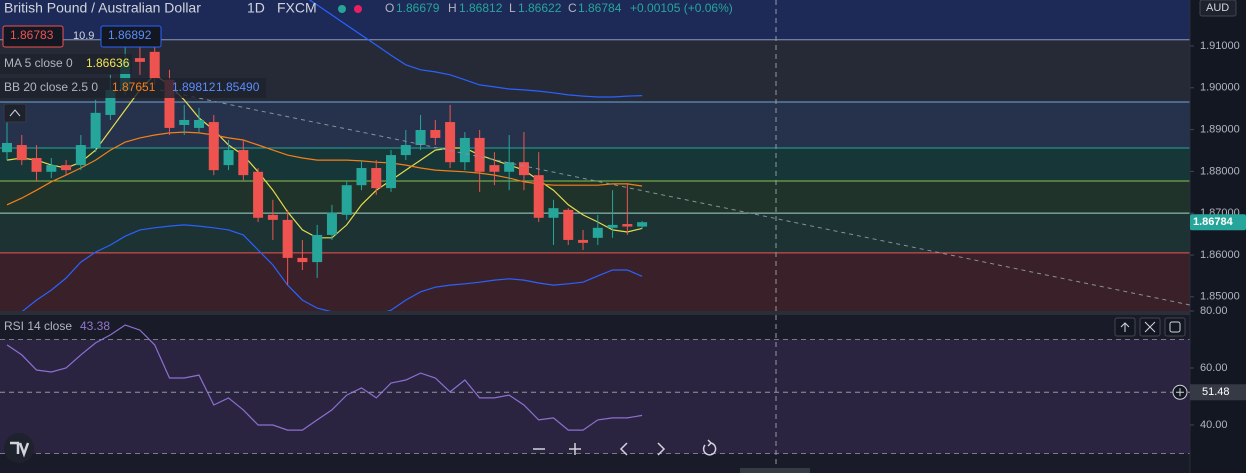 Image resolution: width=1246 pixels, height=473 pixels. Describe the element at coordinates (38, 63) in the screenshot. I see `legend-ma: MA 5 close 0` at that location.